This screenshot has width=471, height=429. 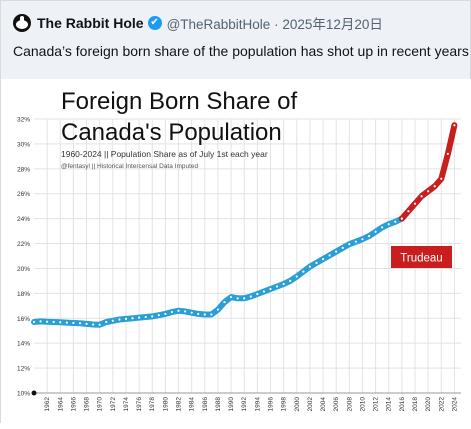 What do you see at coordinates (23, 394) in the screenshot?
I see `y-tick-label: 10%` at bounding box center [23, 394].